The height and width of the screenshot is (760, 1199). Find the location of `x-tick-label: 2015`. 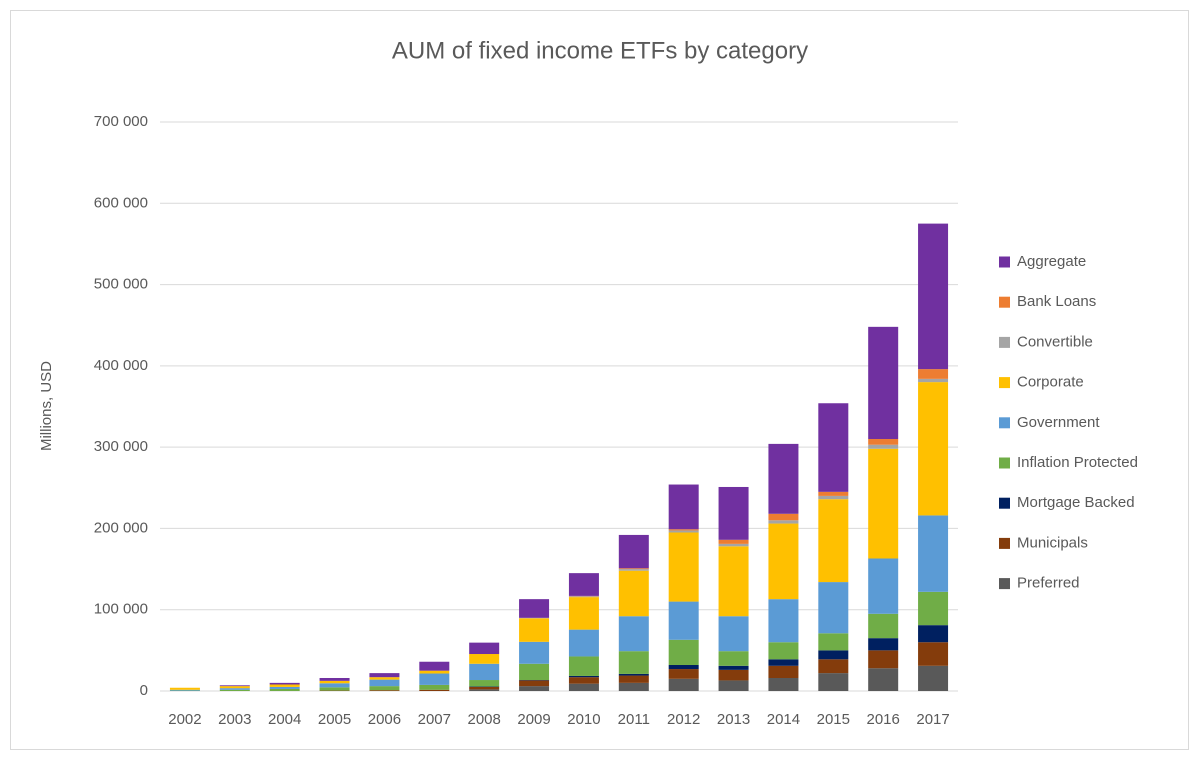

x-tick-label: 2015 is located at coordinates (833, 719).